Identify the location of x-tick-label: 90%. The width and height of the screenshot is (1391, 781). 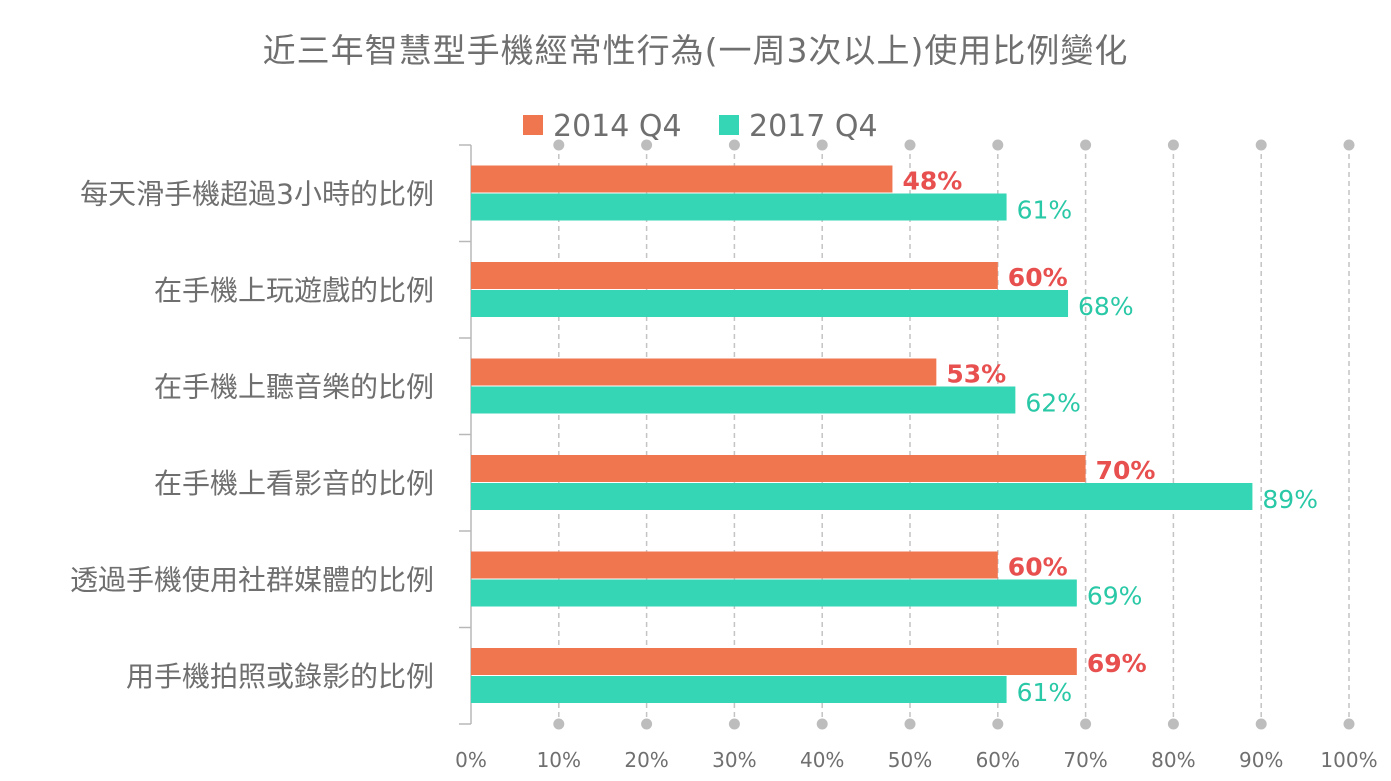
(1261, 760).